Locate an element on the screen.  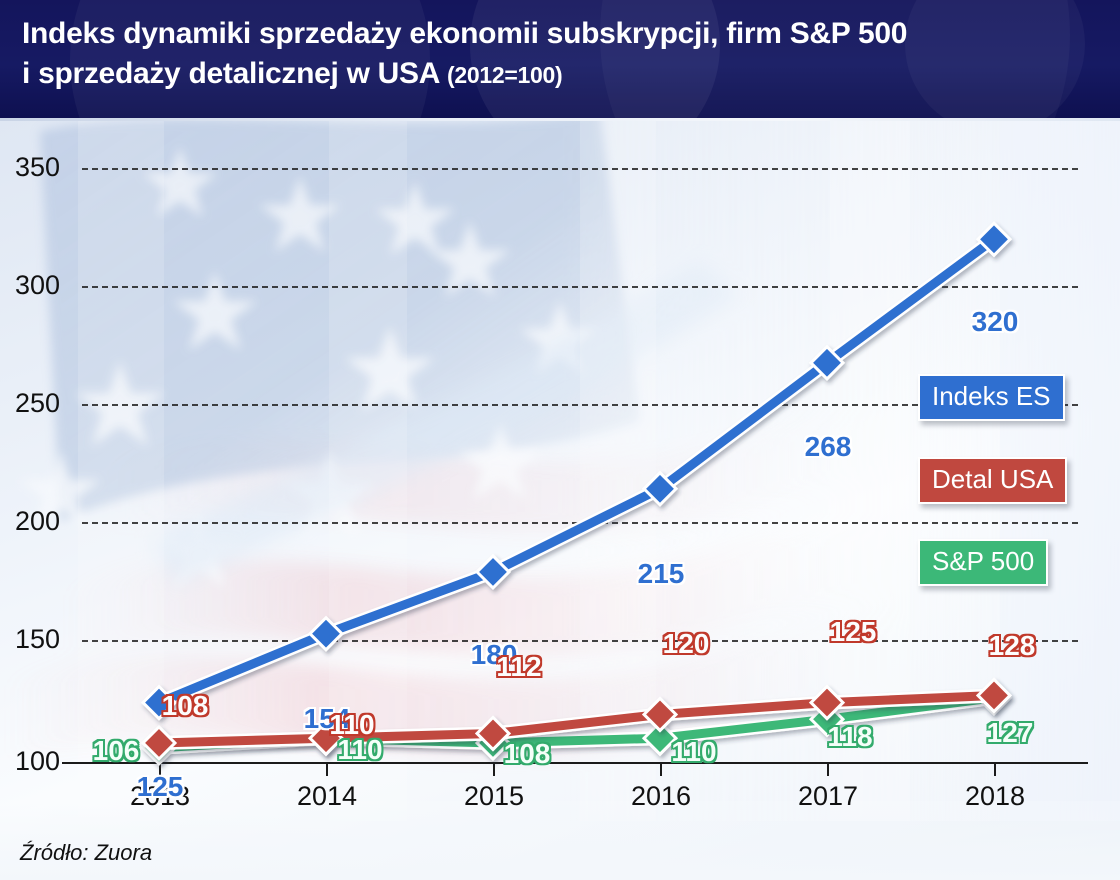
series-detal-usa is located at coordinates (576, 719).